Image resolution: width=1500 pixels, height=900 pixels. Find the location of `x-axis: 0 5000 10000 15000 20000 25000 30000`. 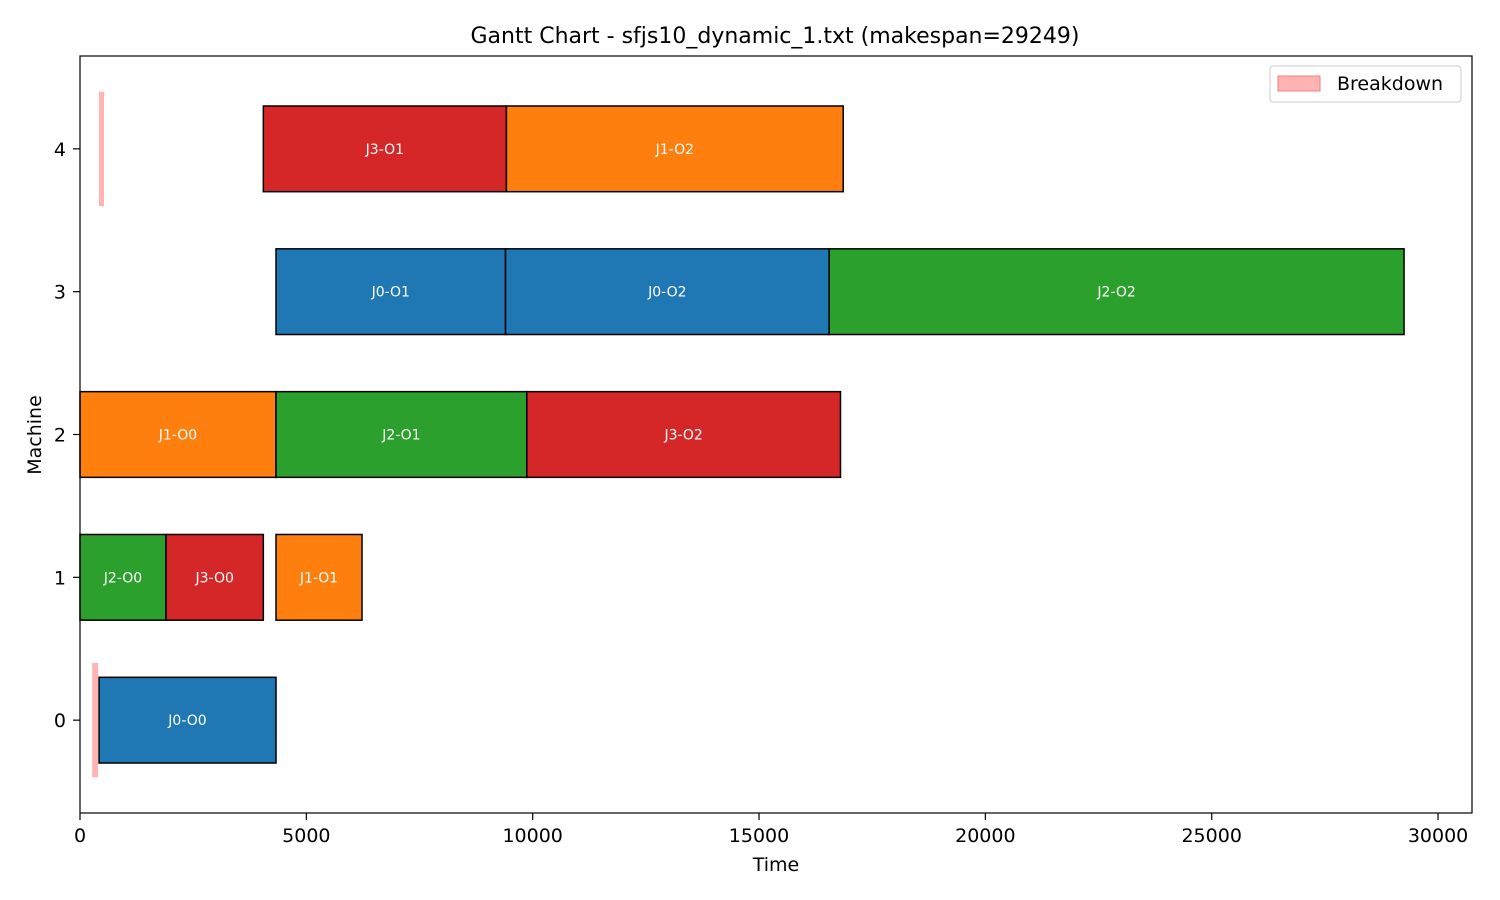

x-axis: 0 5000 10000 15000 20000 25000 30000 is located at coordinates (771, 830).